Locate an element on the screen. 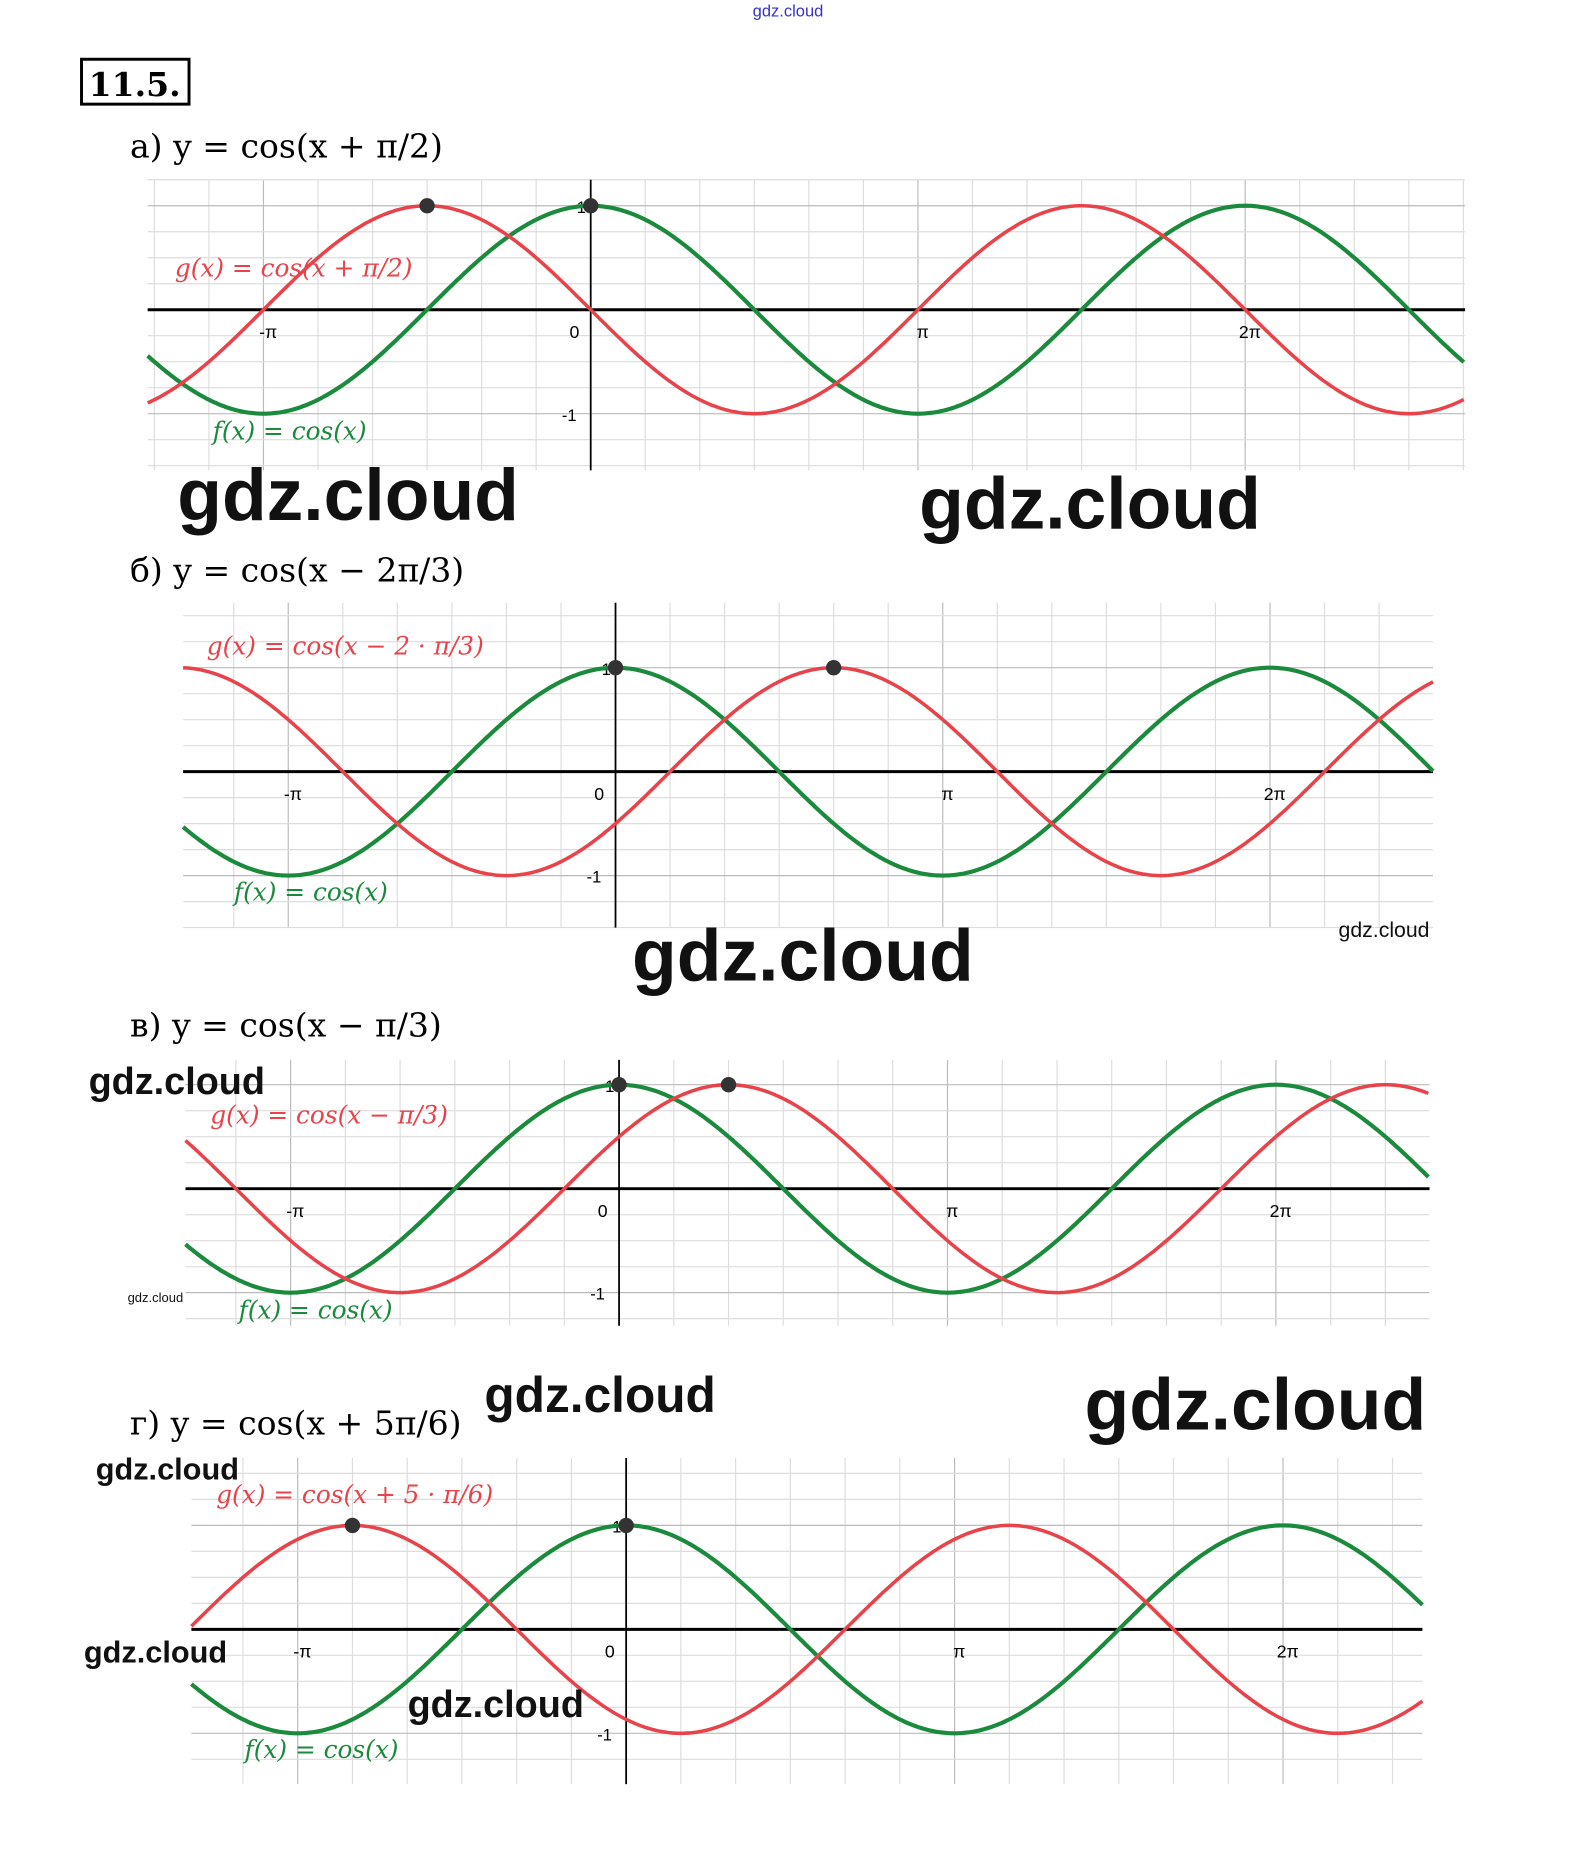 This screenshot has height=1854, width=1576. g-function-label: g(x) = cos(x + 5 · π/6) is located at coordinates (354, 1494).